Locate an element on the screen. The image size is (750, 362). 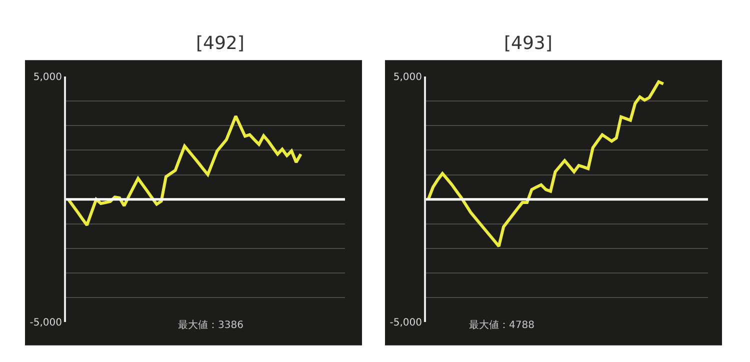
chart-title: [492] is located at coordinates (220, 43).